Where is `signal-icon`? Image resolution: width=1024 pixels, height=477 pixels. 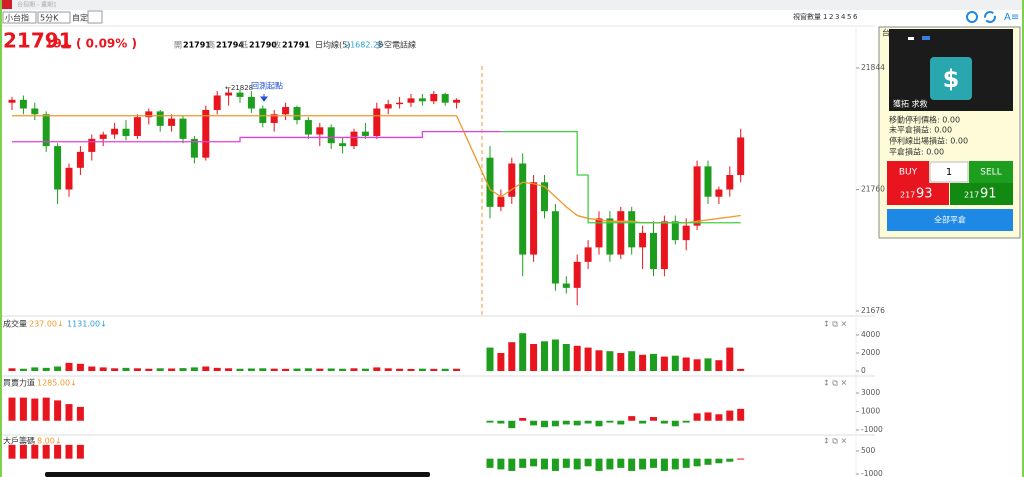
signal-icon is located at coordinates (972, 17).